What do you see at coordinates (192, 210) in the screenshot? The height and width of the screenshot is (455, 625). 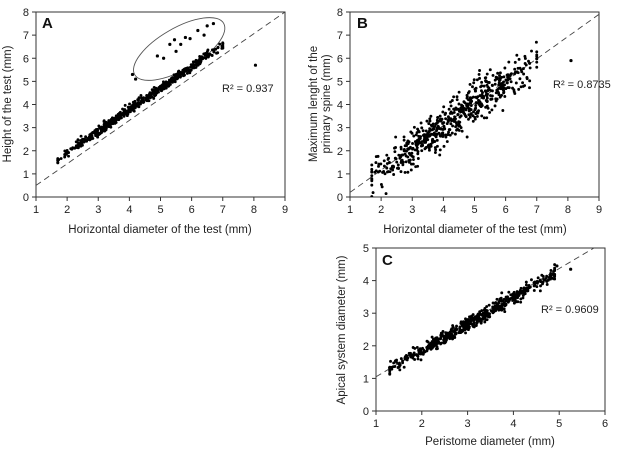 I see `x-tick-label: 6` at bounding box center [192, 210].